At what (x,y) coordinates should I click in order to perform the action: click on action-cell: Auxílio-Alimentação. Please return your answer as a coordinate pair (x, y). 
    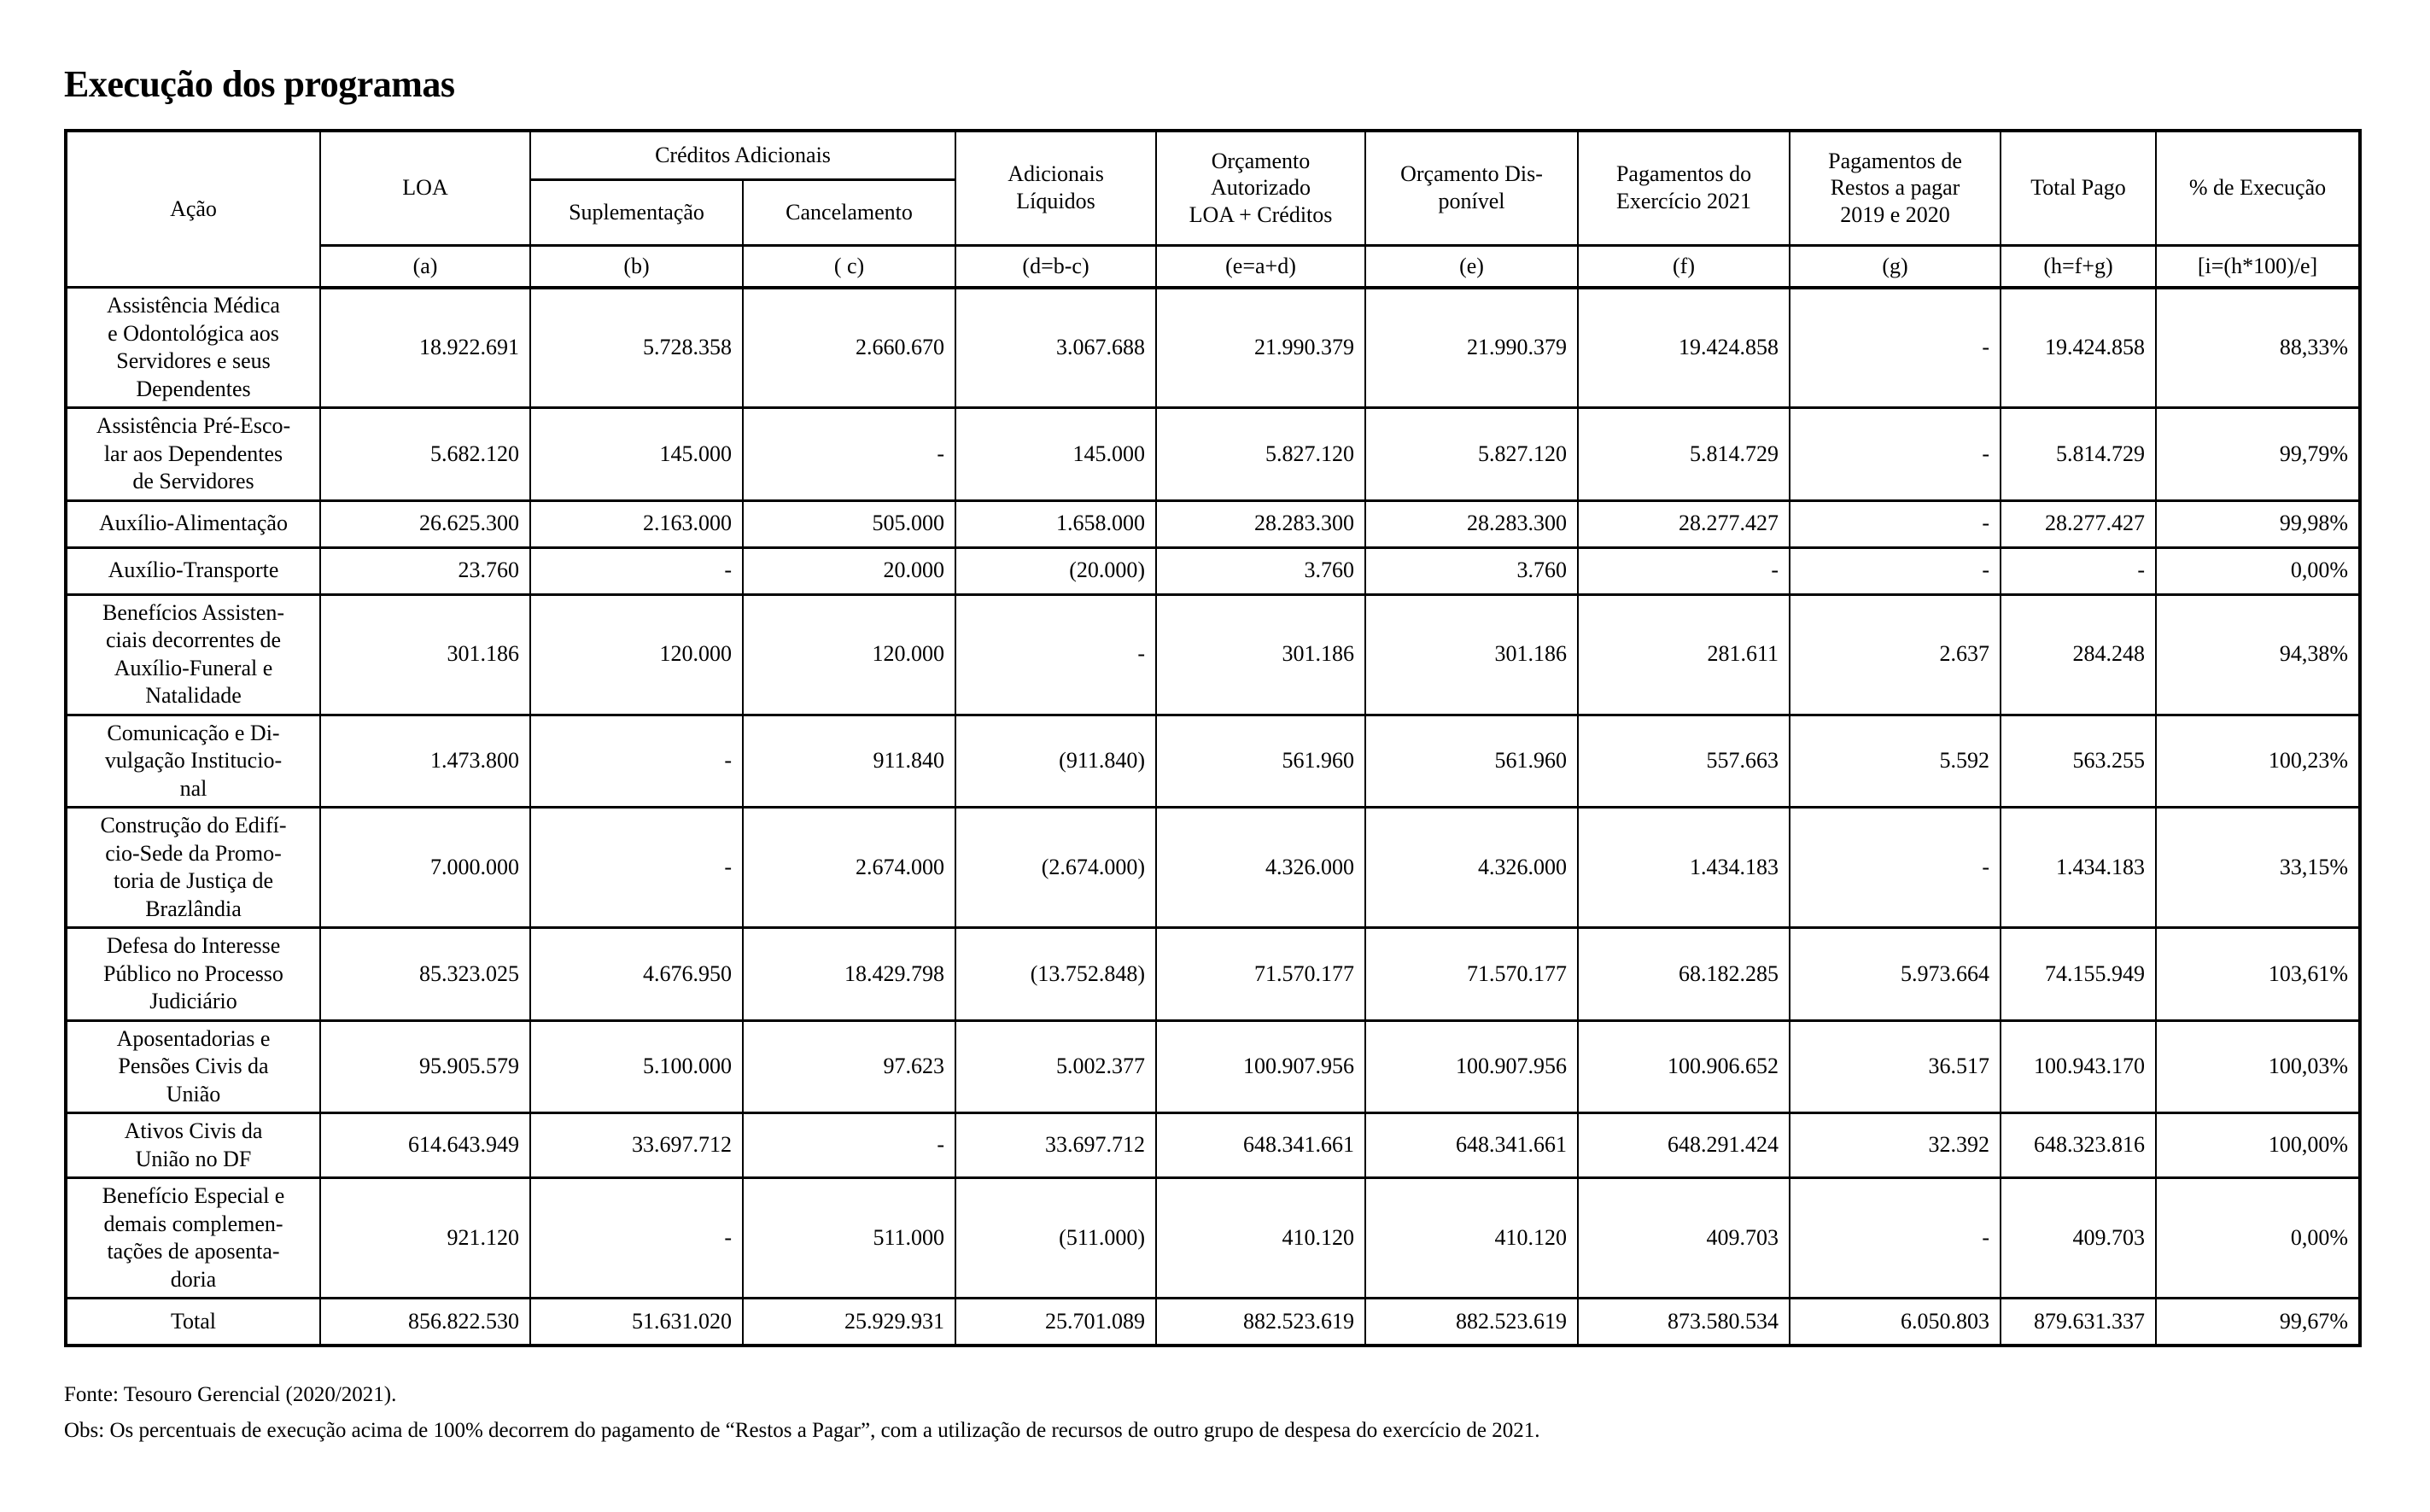
    Looking at the image, I should click on (193, 524).